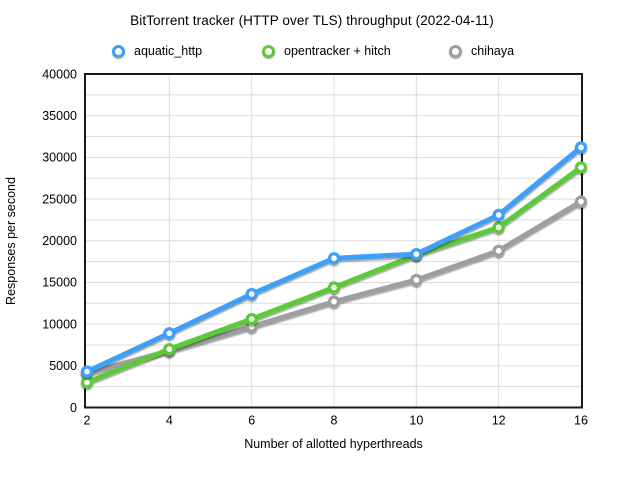 The width and height of the screenshot is (624, 477). I want to click on x-tick-label: 16, so click(581, 421).